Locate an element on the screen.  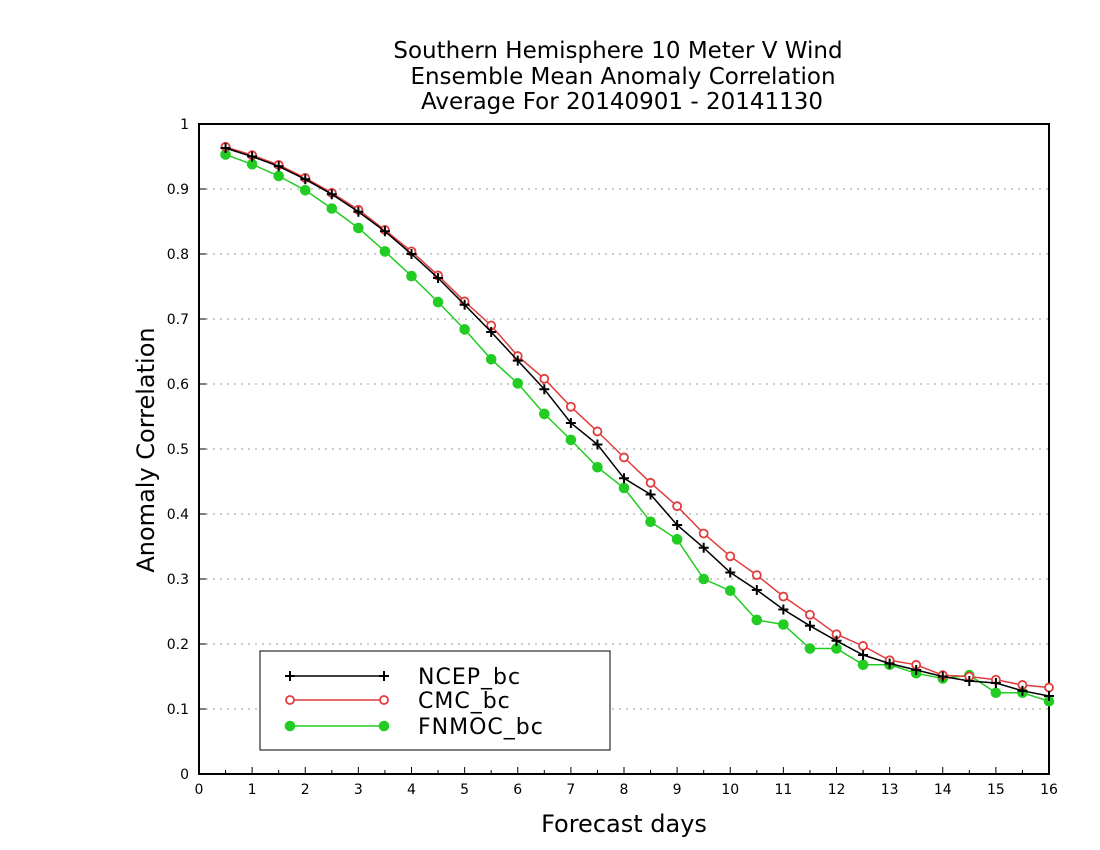
y-tick-label: 0.9 is located at coordinates (178, 190).